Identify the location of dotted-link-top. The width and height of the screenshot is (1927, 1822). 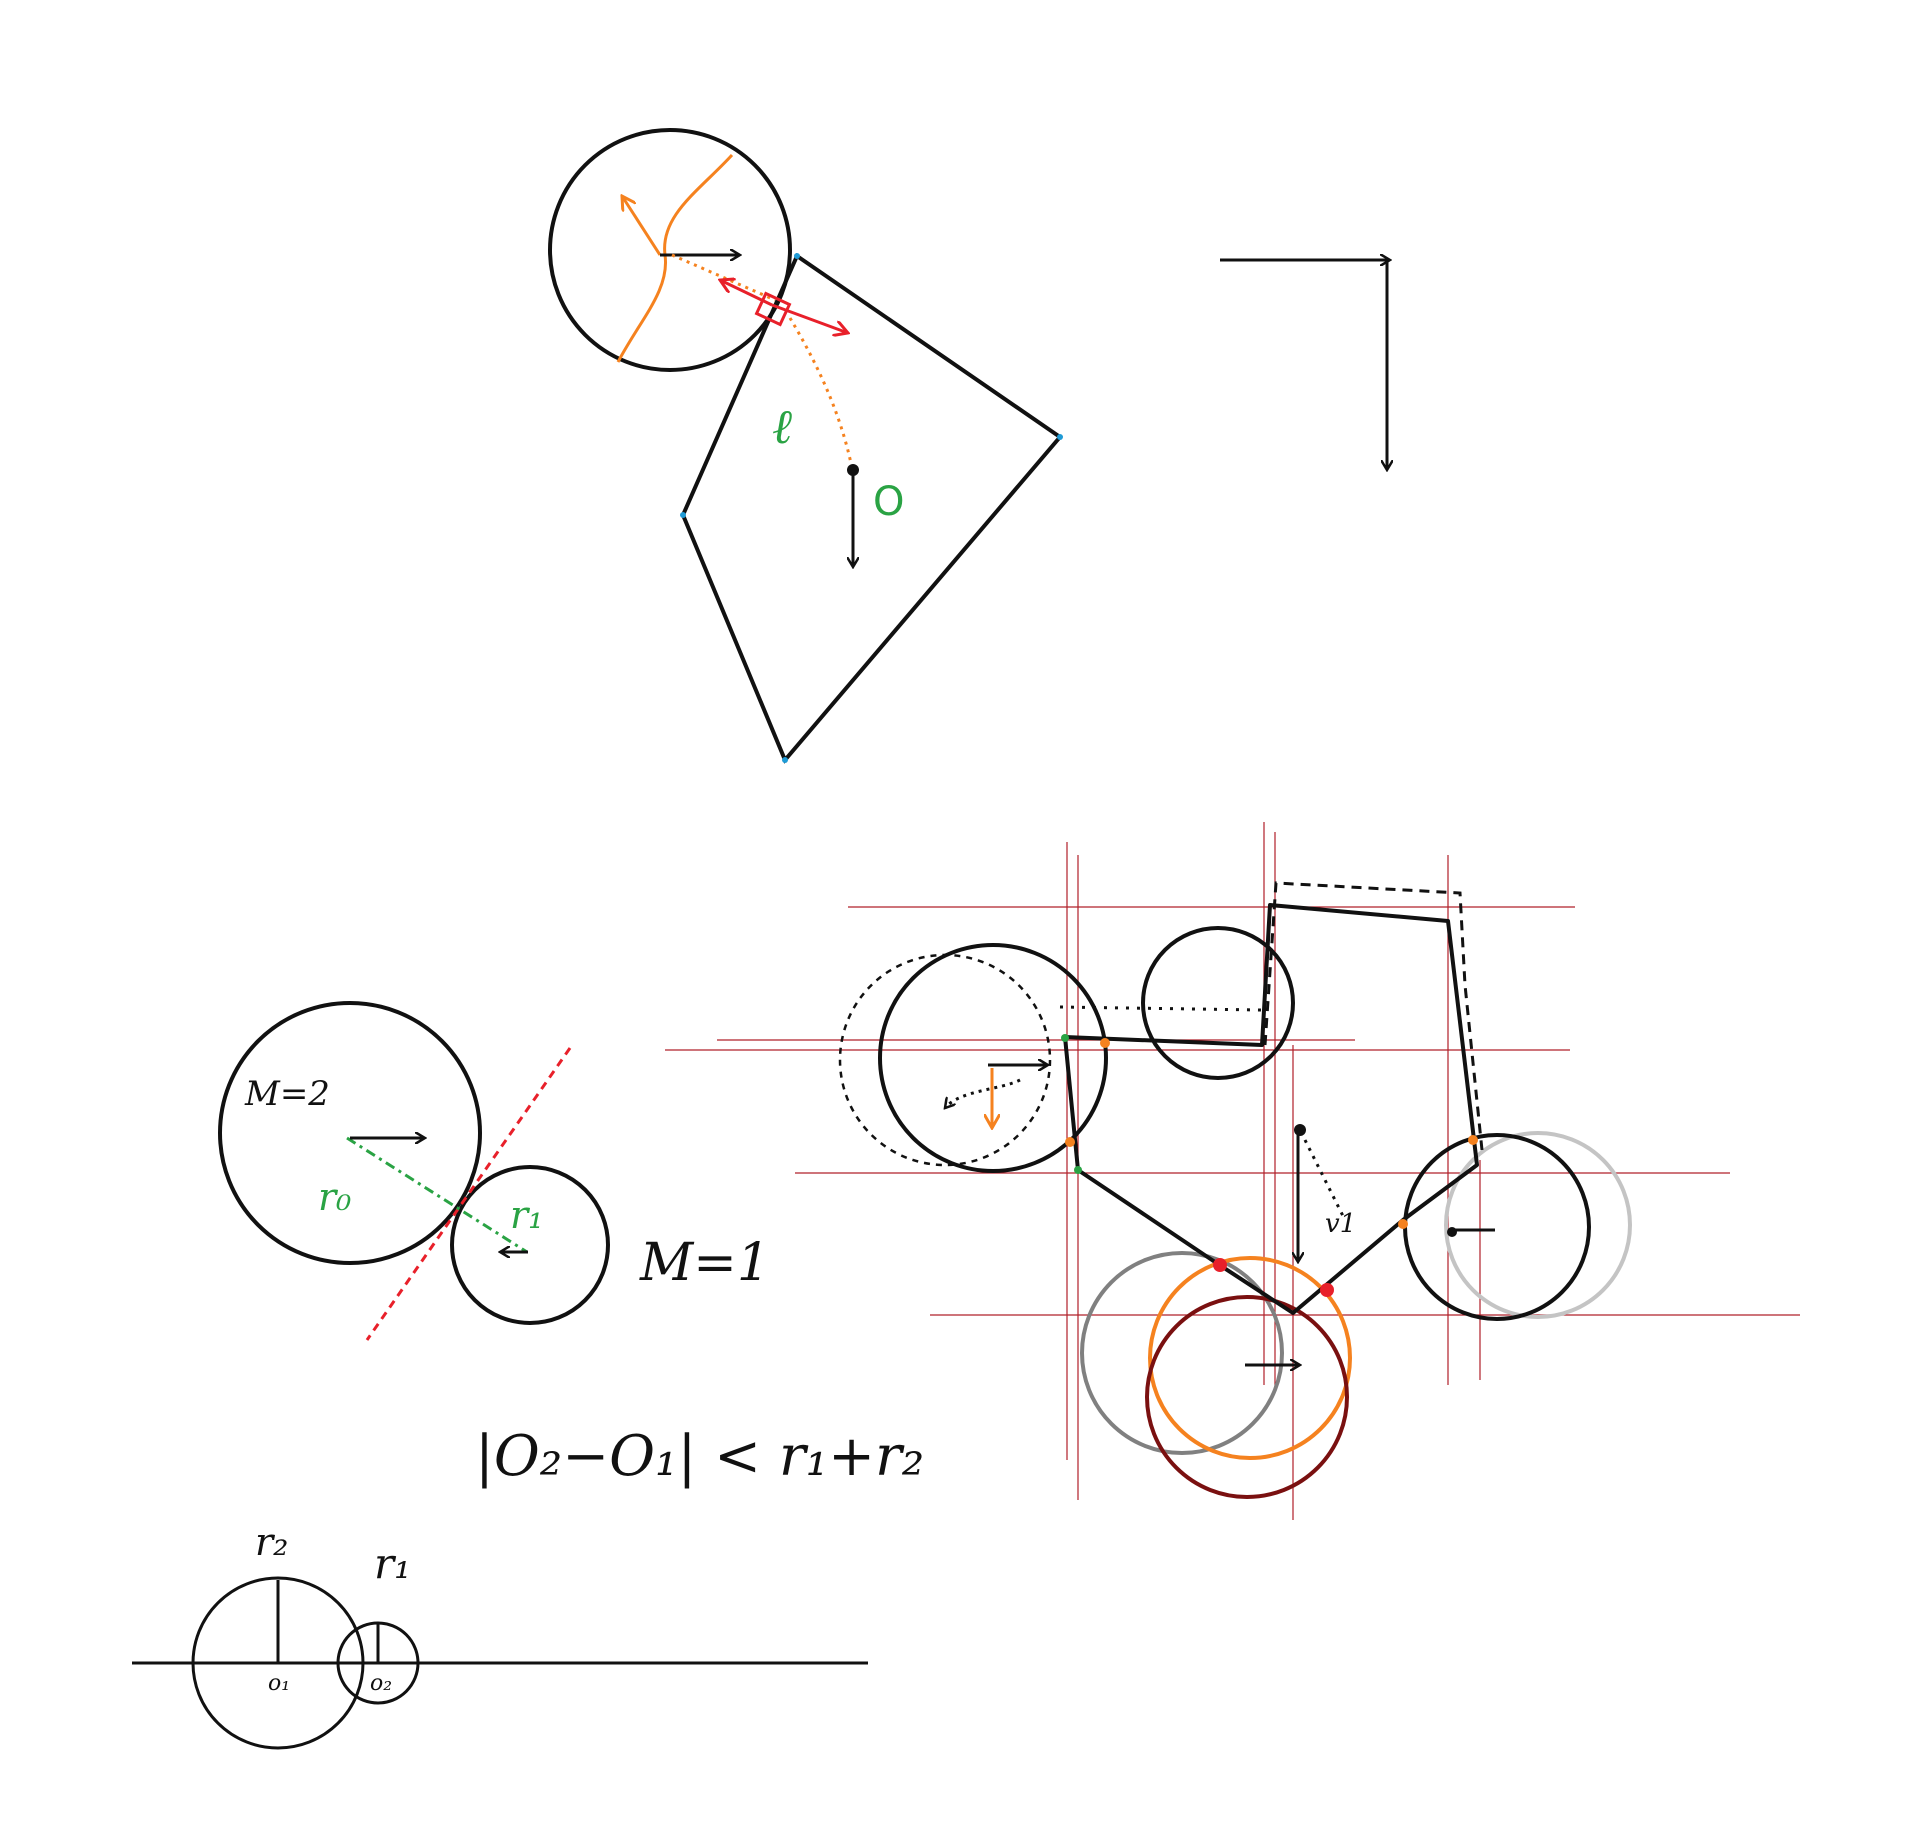
(1161, 1008).